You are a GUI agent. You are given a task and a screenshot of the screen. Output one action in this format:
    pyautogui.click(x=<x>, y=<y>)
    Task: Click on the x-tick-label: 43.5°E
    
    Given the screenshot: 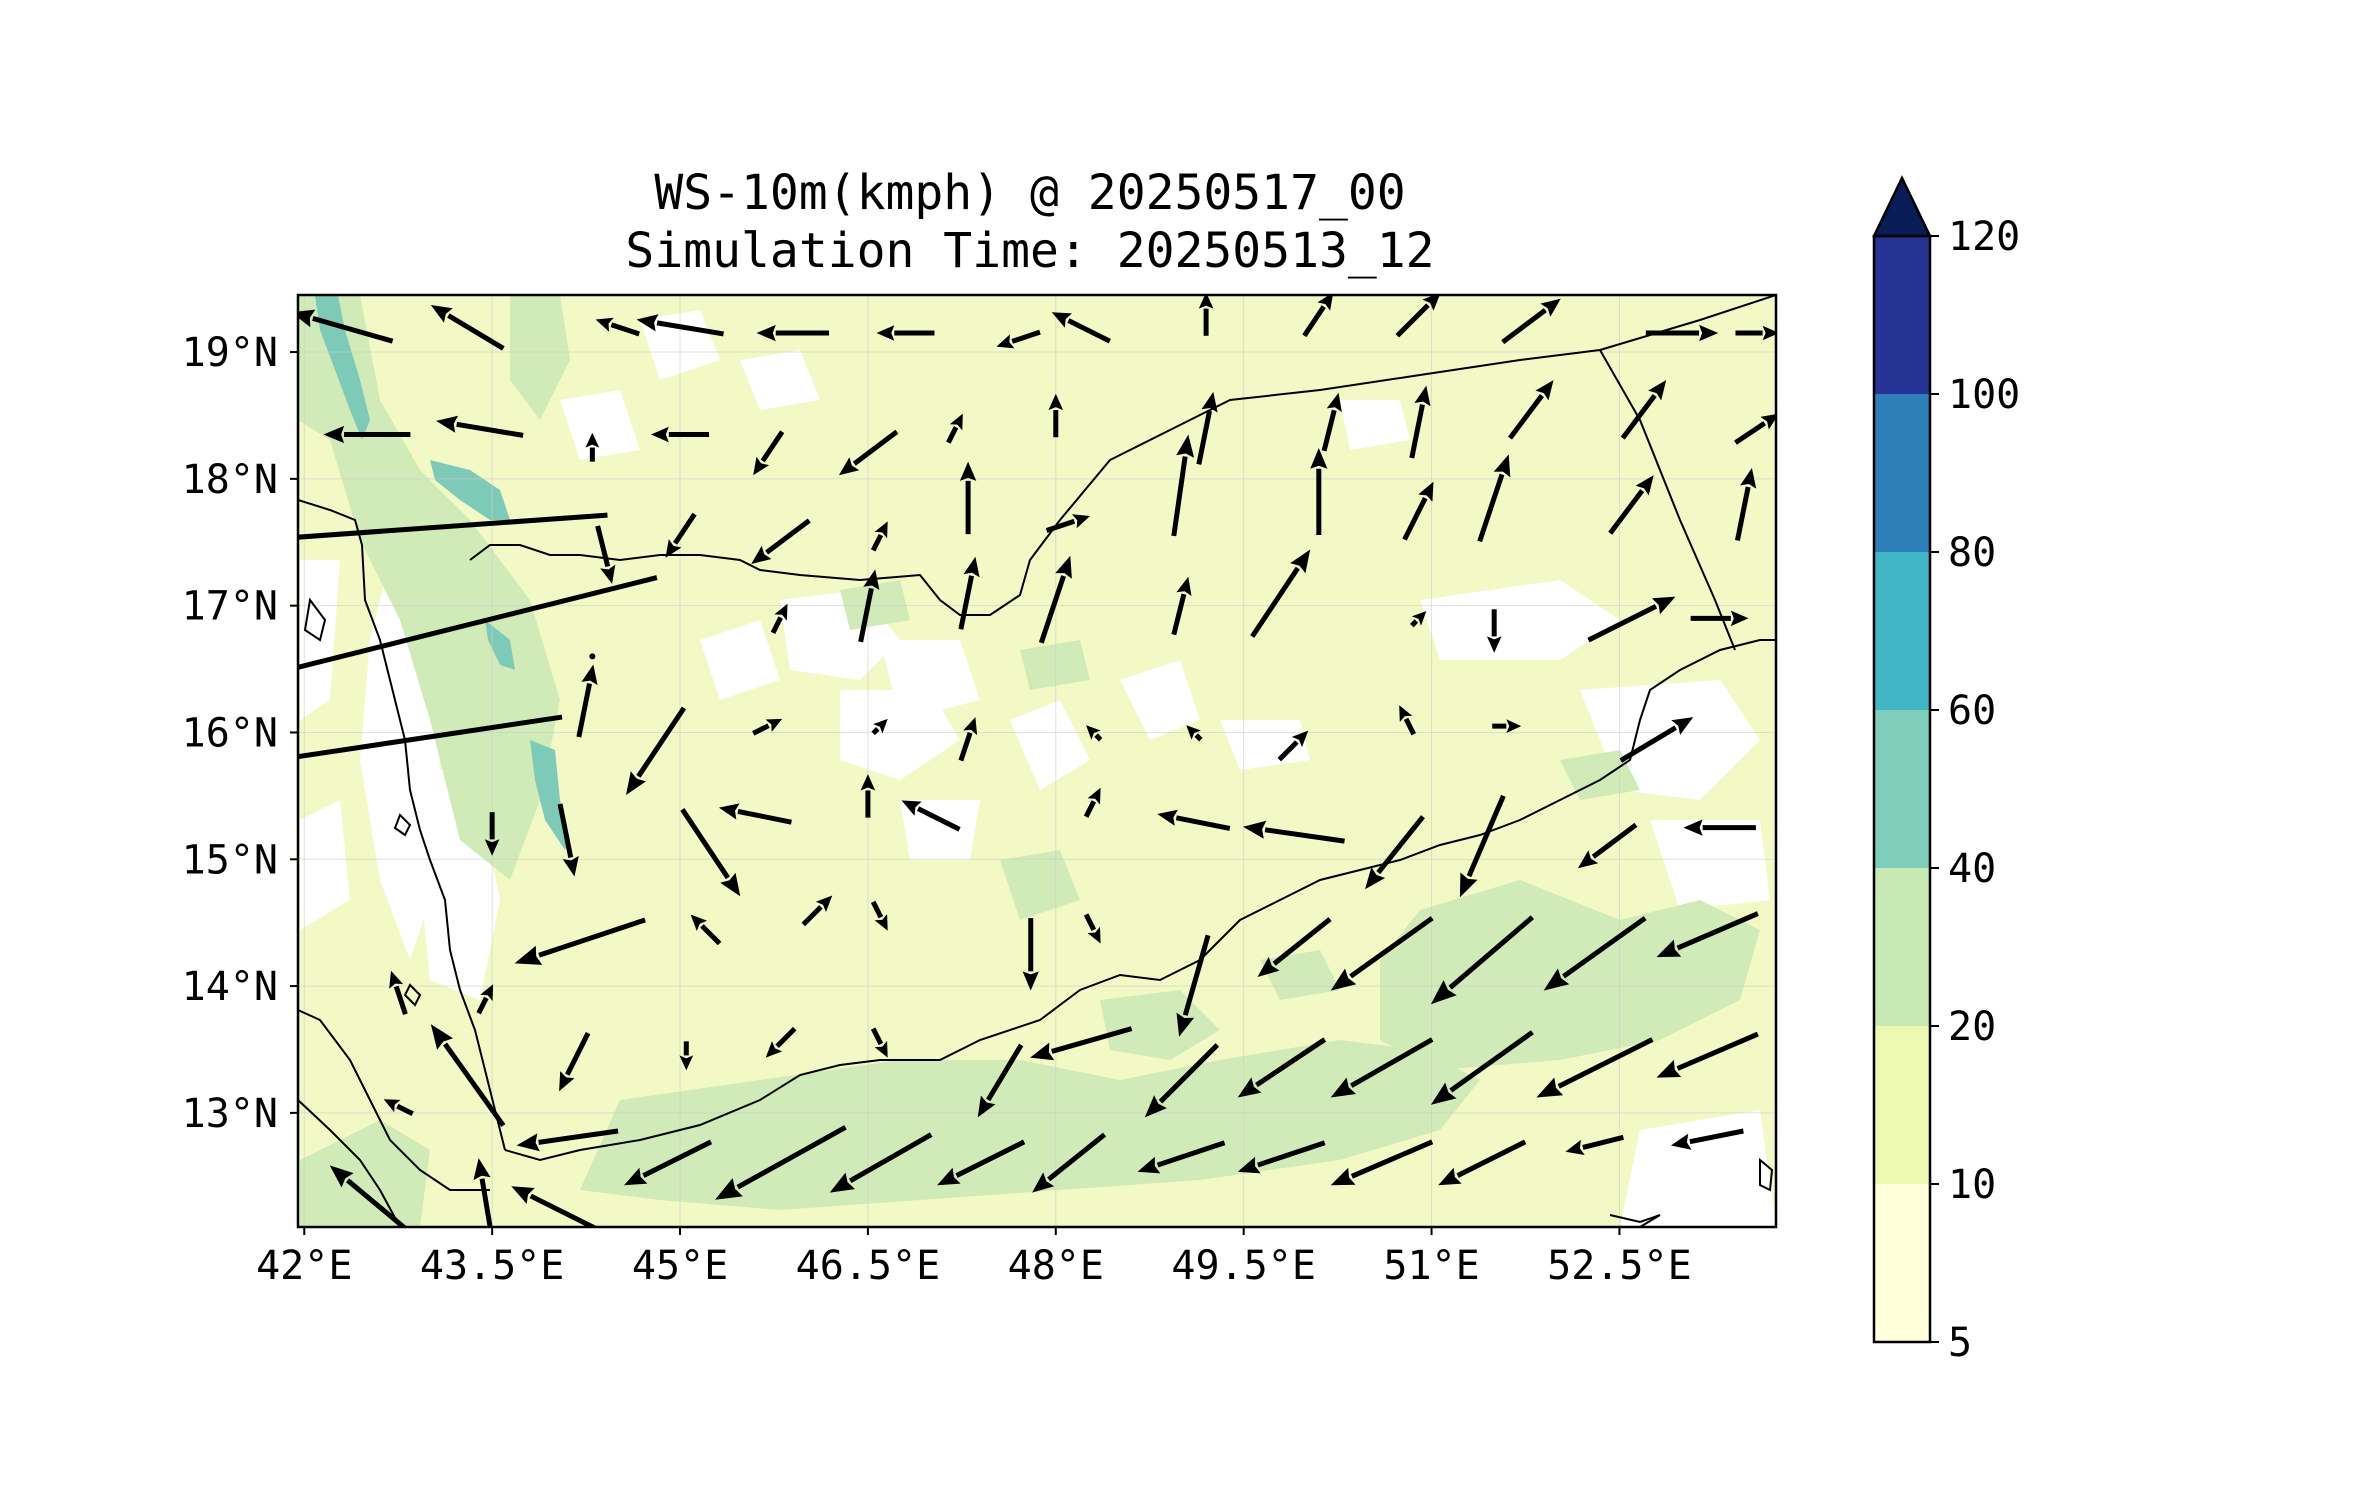 What is the action you would take?
    pyautogui.click(x=492, y=1266)
    